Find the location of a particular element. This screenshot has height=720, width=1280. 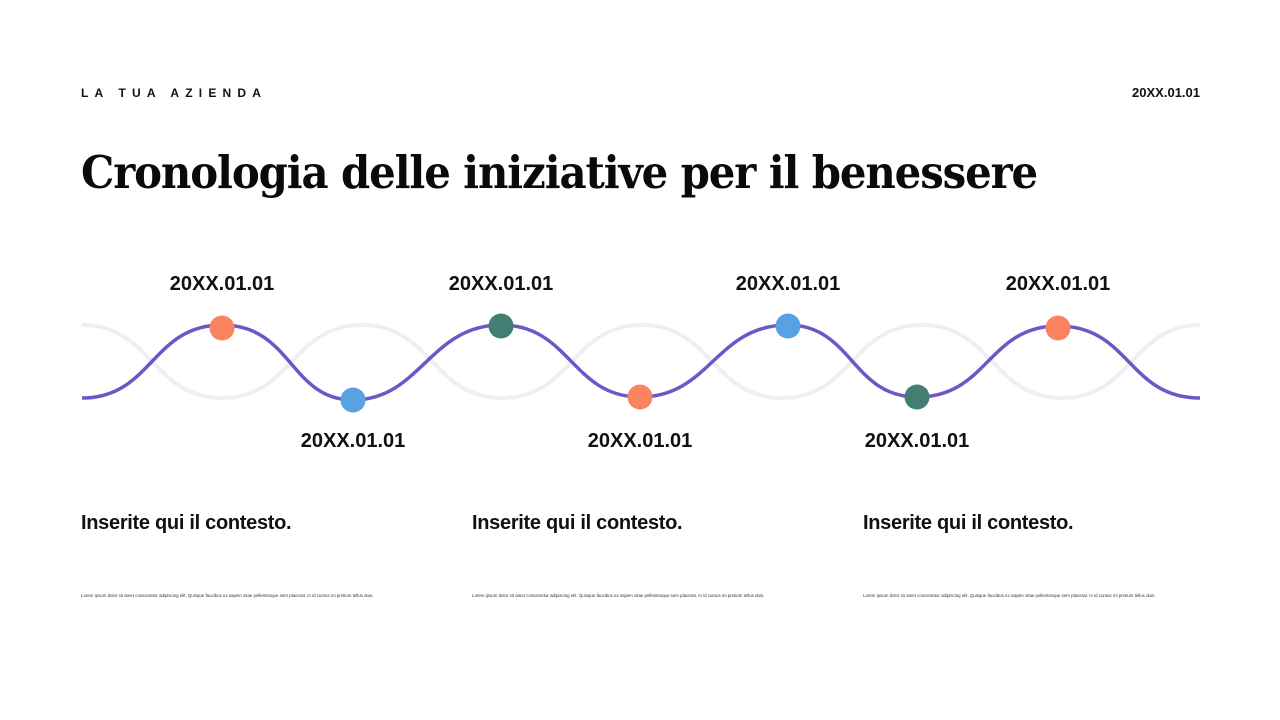

shadow-wave-line is located at coordinates (641, 361).